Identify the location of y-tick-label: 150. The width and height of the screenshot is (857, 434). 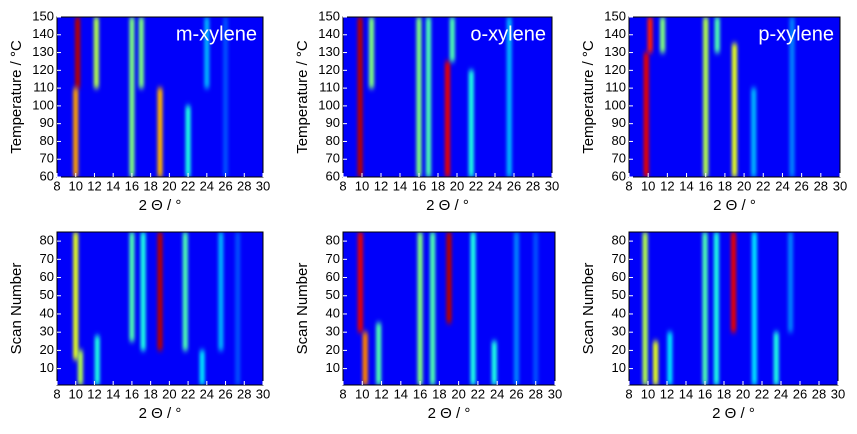
(43, 15).